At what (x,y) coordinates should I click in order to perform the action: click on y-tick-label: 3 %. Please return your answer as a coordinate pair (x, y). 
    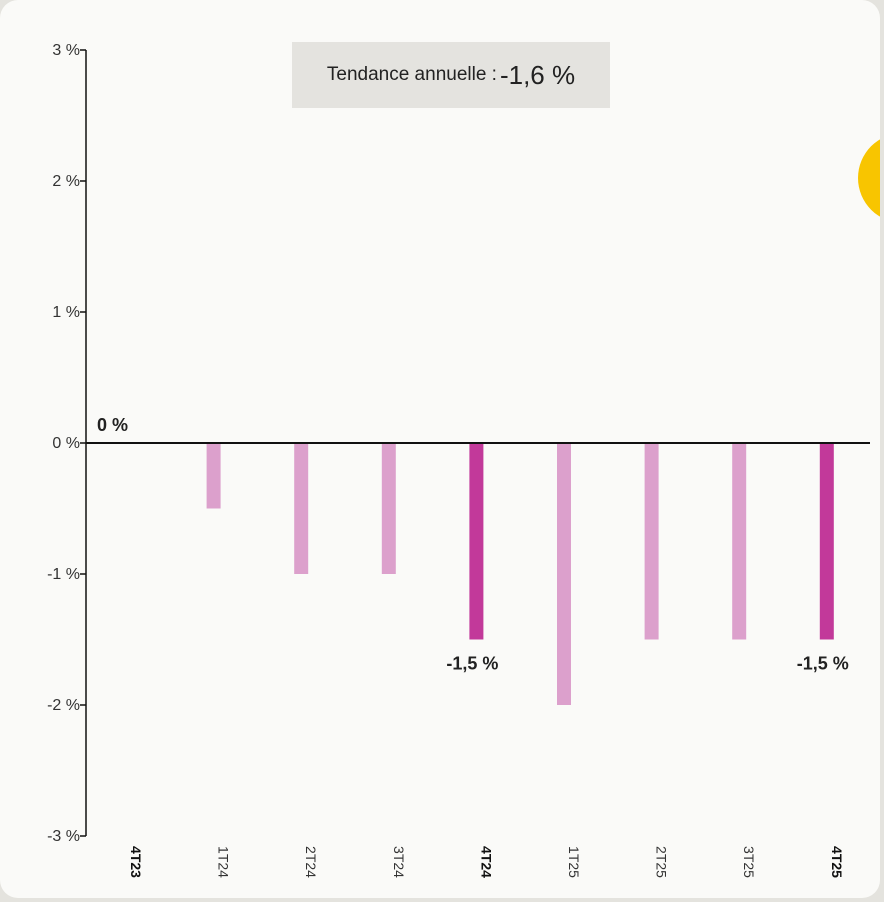
    Looking at the image, I should click on (66, 50).